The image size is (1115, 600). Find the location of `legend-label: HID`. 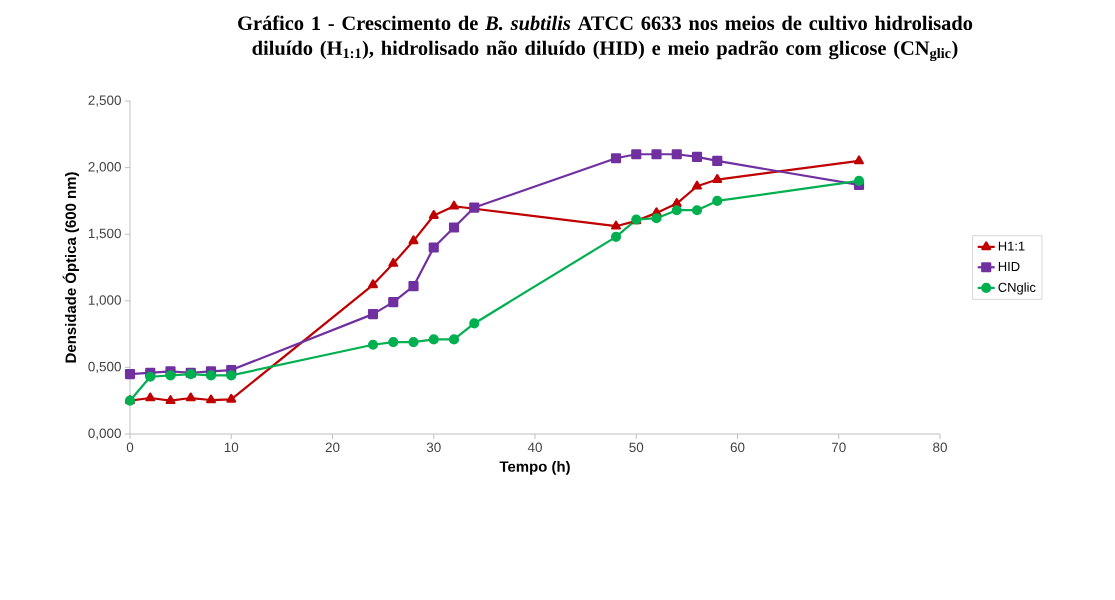

legend-label: HID is located at coordinates (1009, 266).